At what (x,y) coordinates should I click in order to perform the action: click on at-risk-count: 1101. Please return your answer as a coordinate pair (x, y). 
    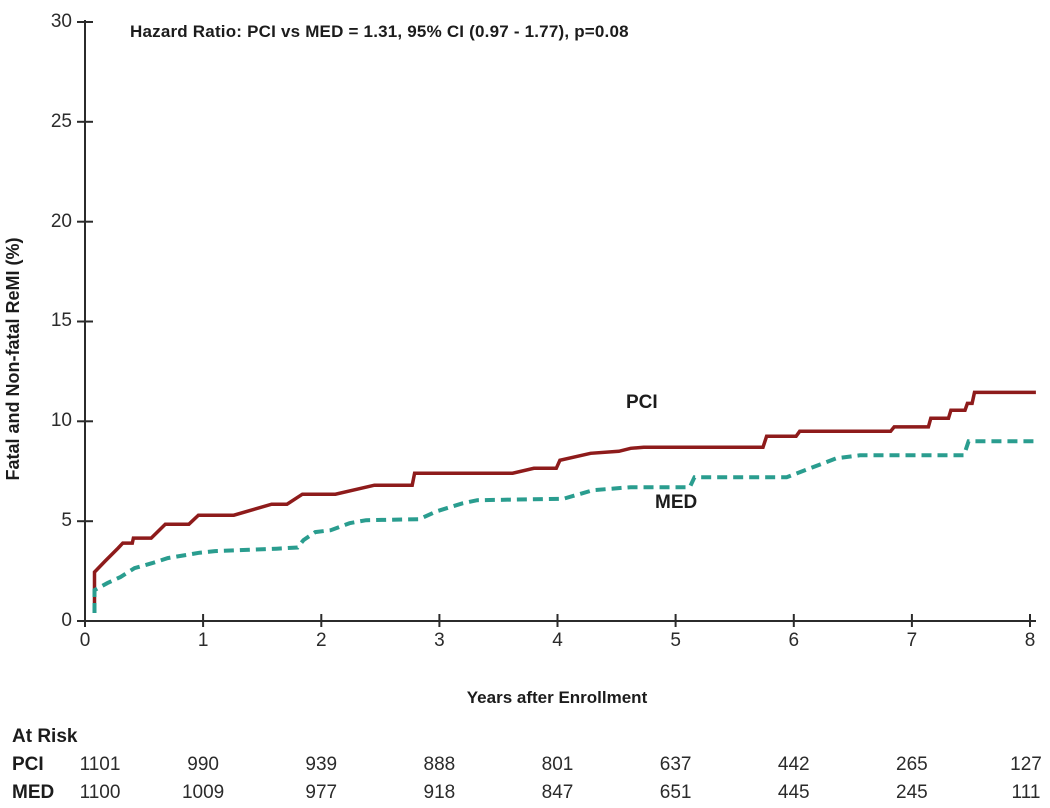
    Looking at the image, I should click on (100, 764).